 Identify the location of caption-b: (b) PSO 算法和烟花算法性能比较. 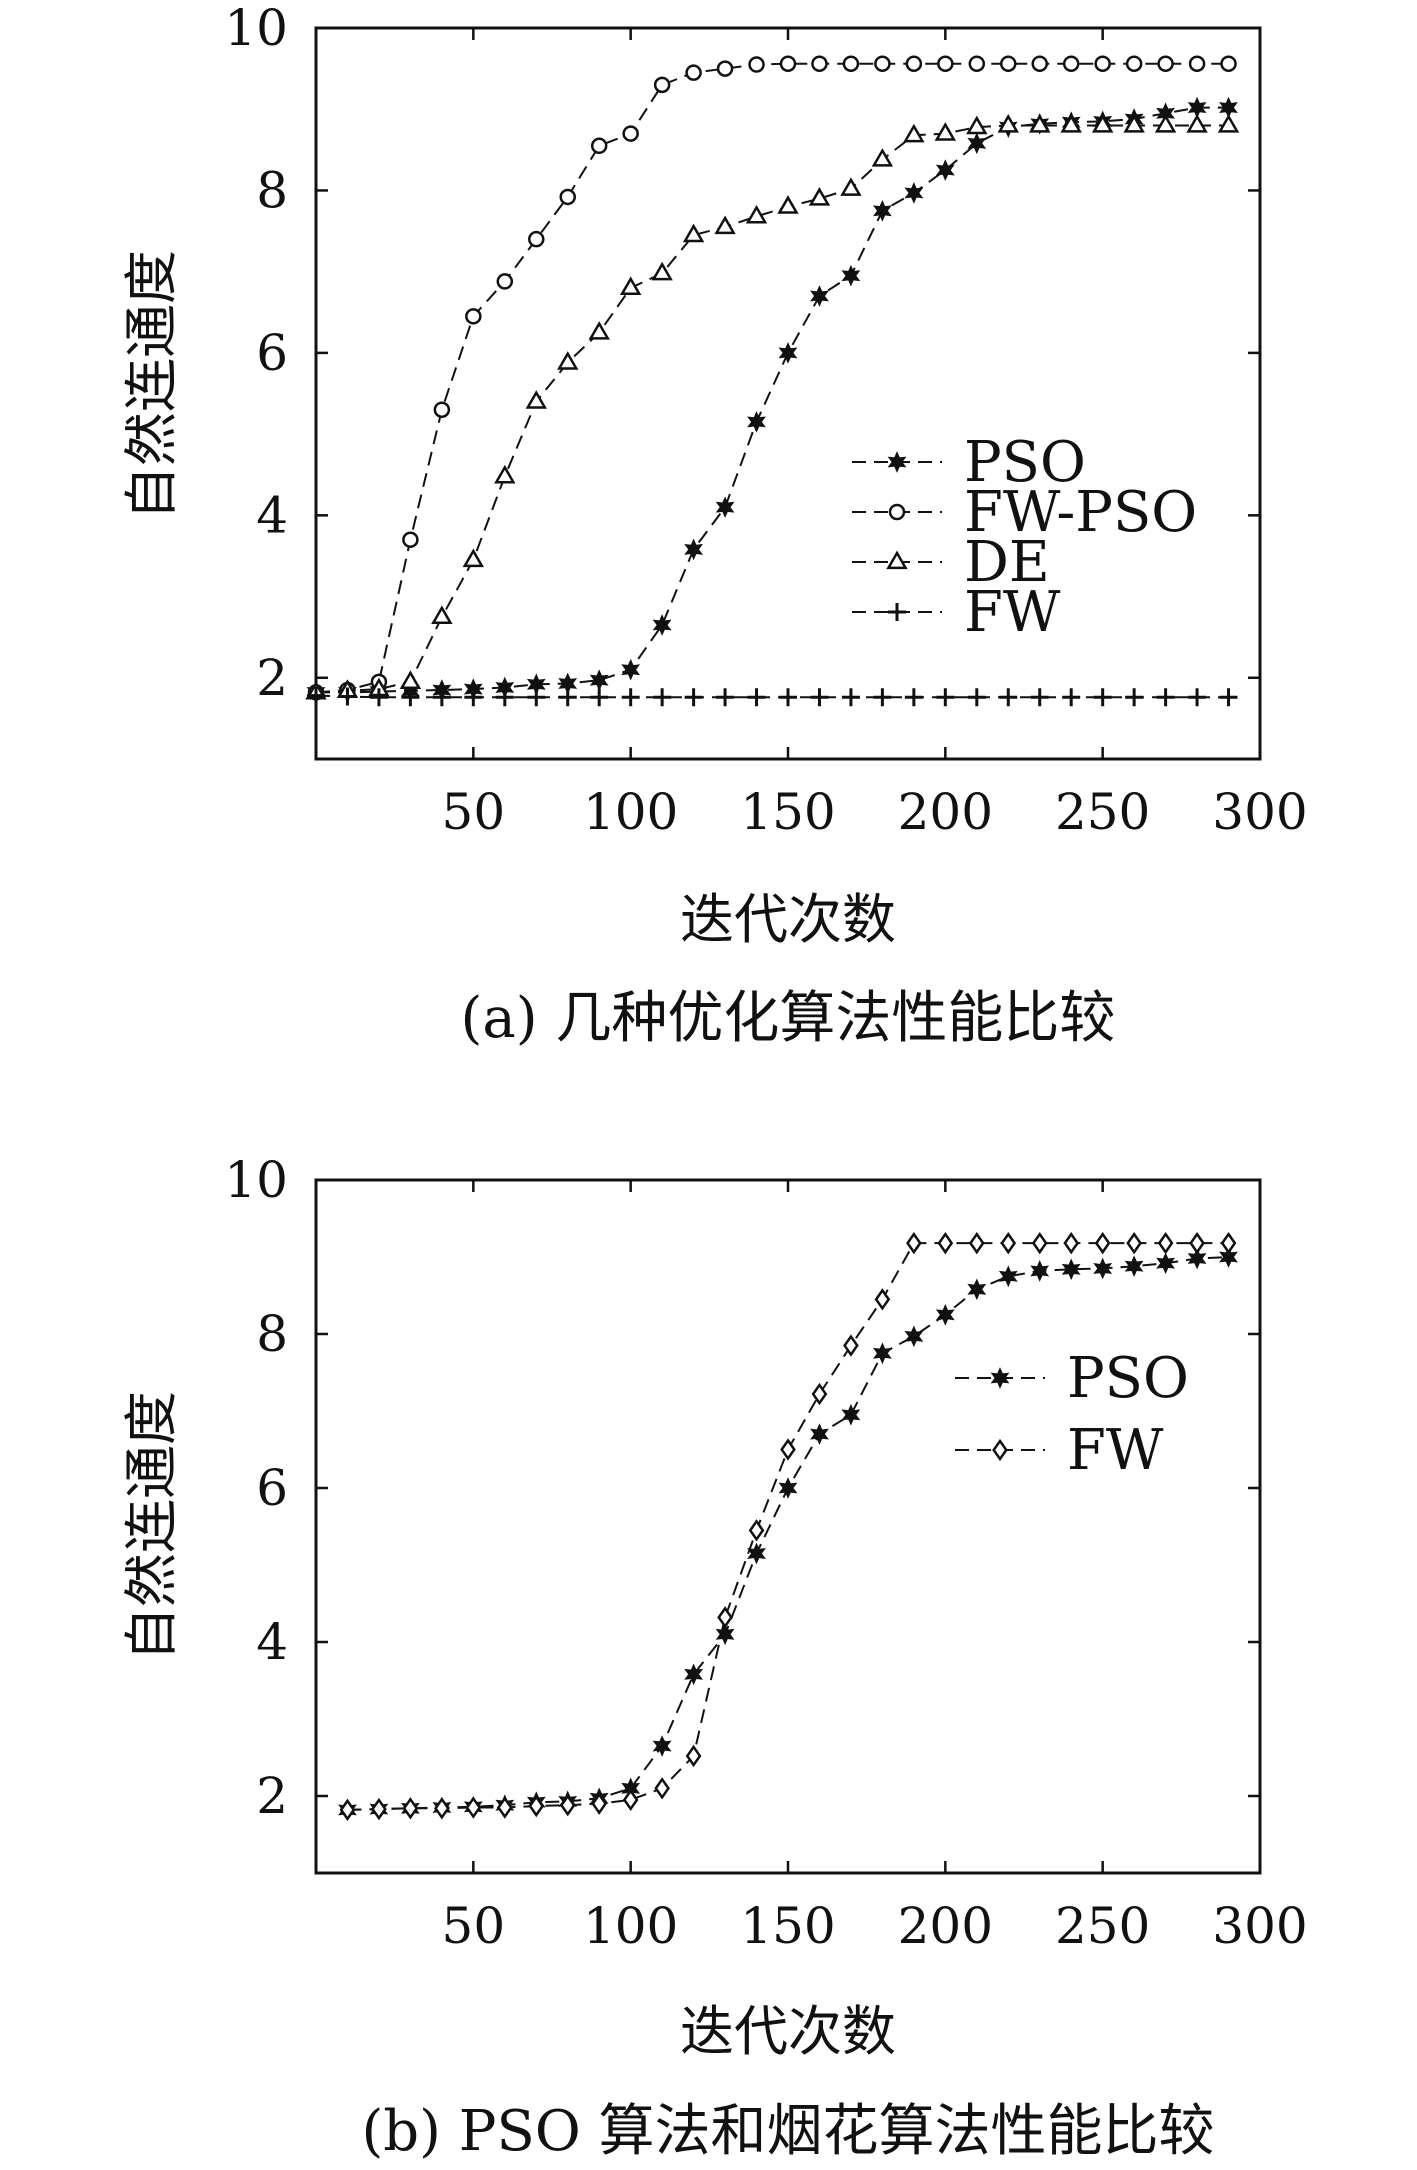
(787, 2131).